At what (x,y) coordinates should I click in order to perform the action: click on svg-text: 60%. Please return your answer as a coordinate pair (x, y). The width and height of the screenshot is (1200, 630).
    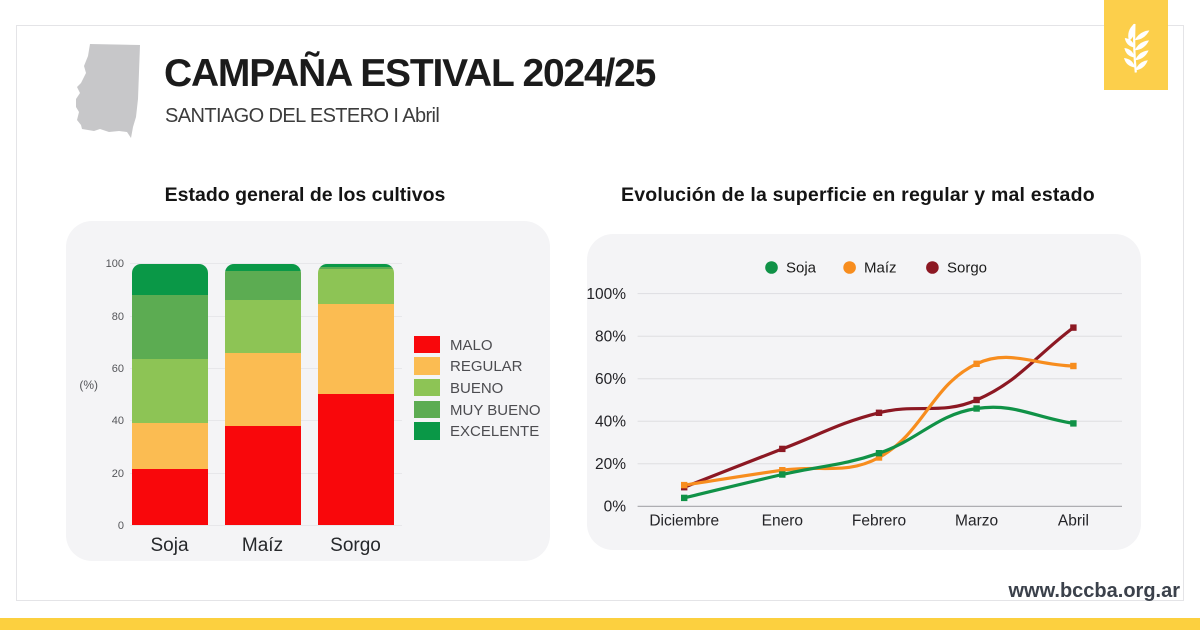
    Looking at the image, I should click on (610, 379).